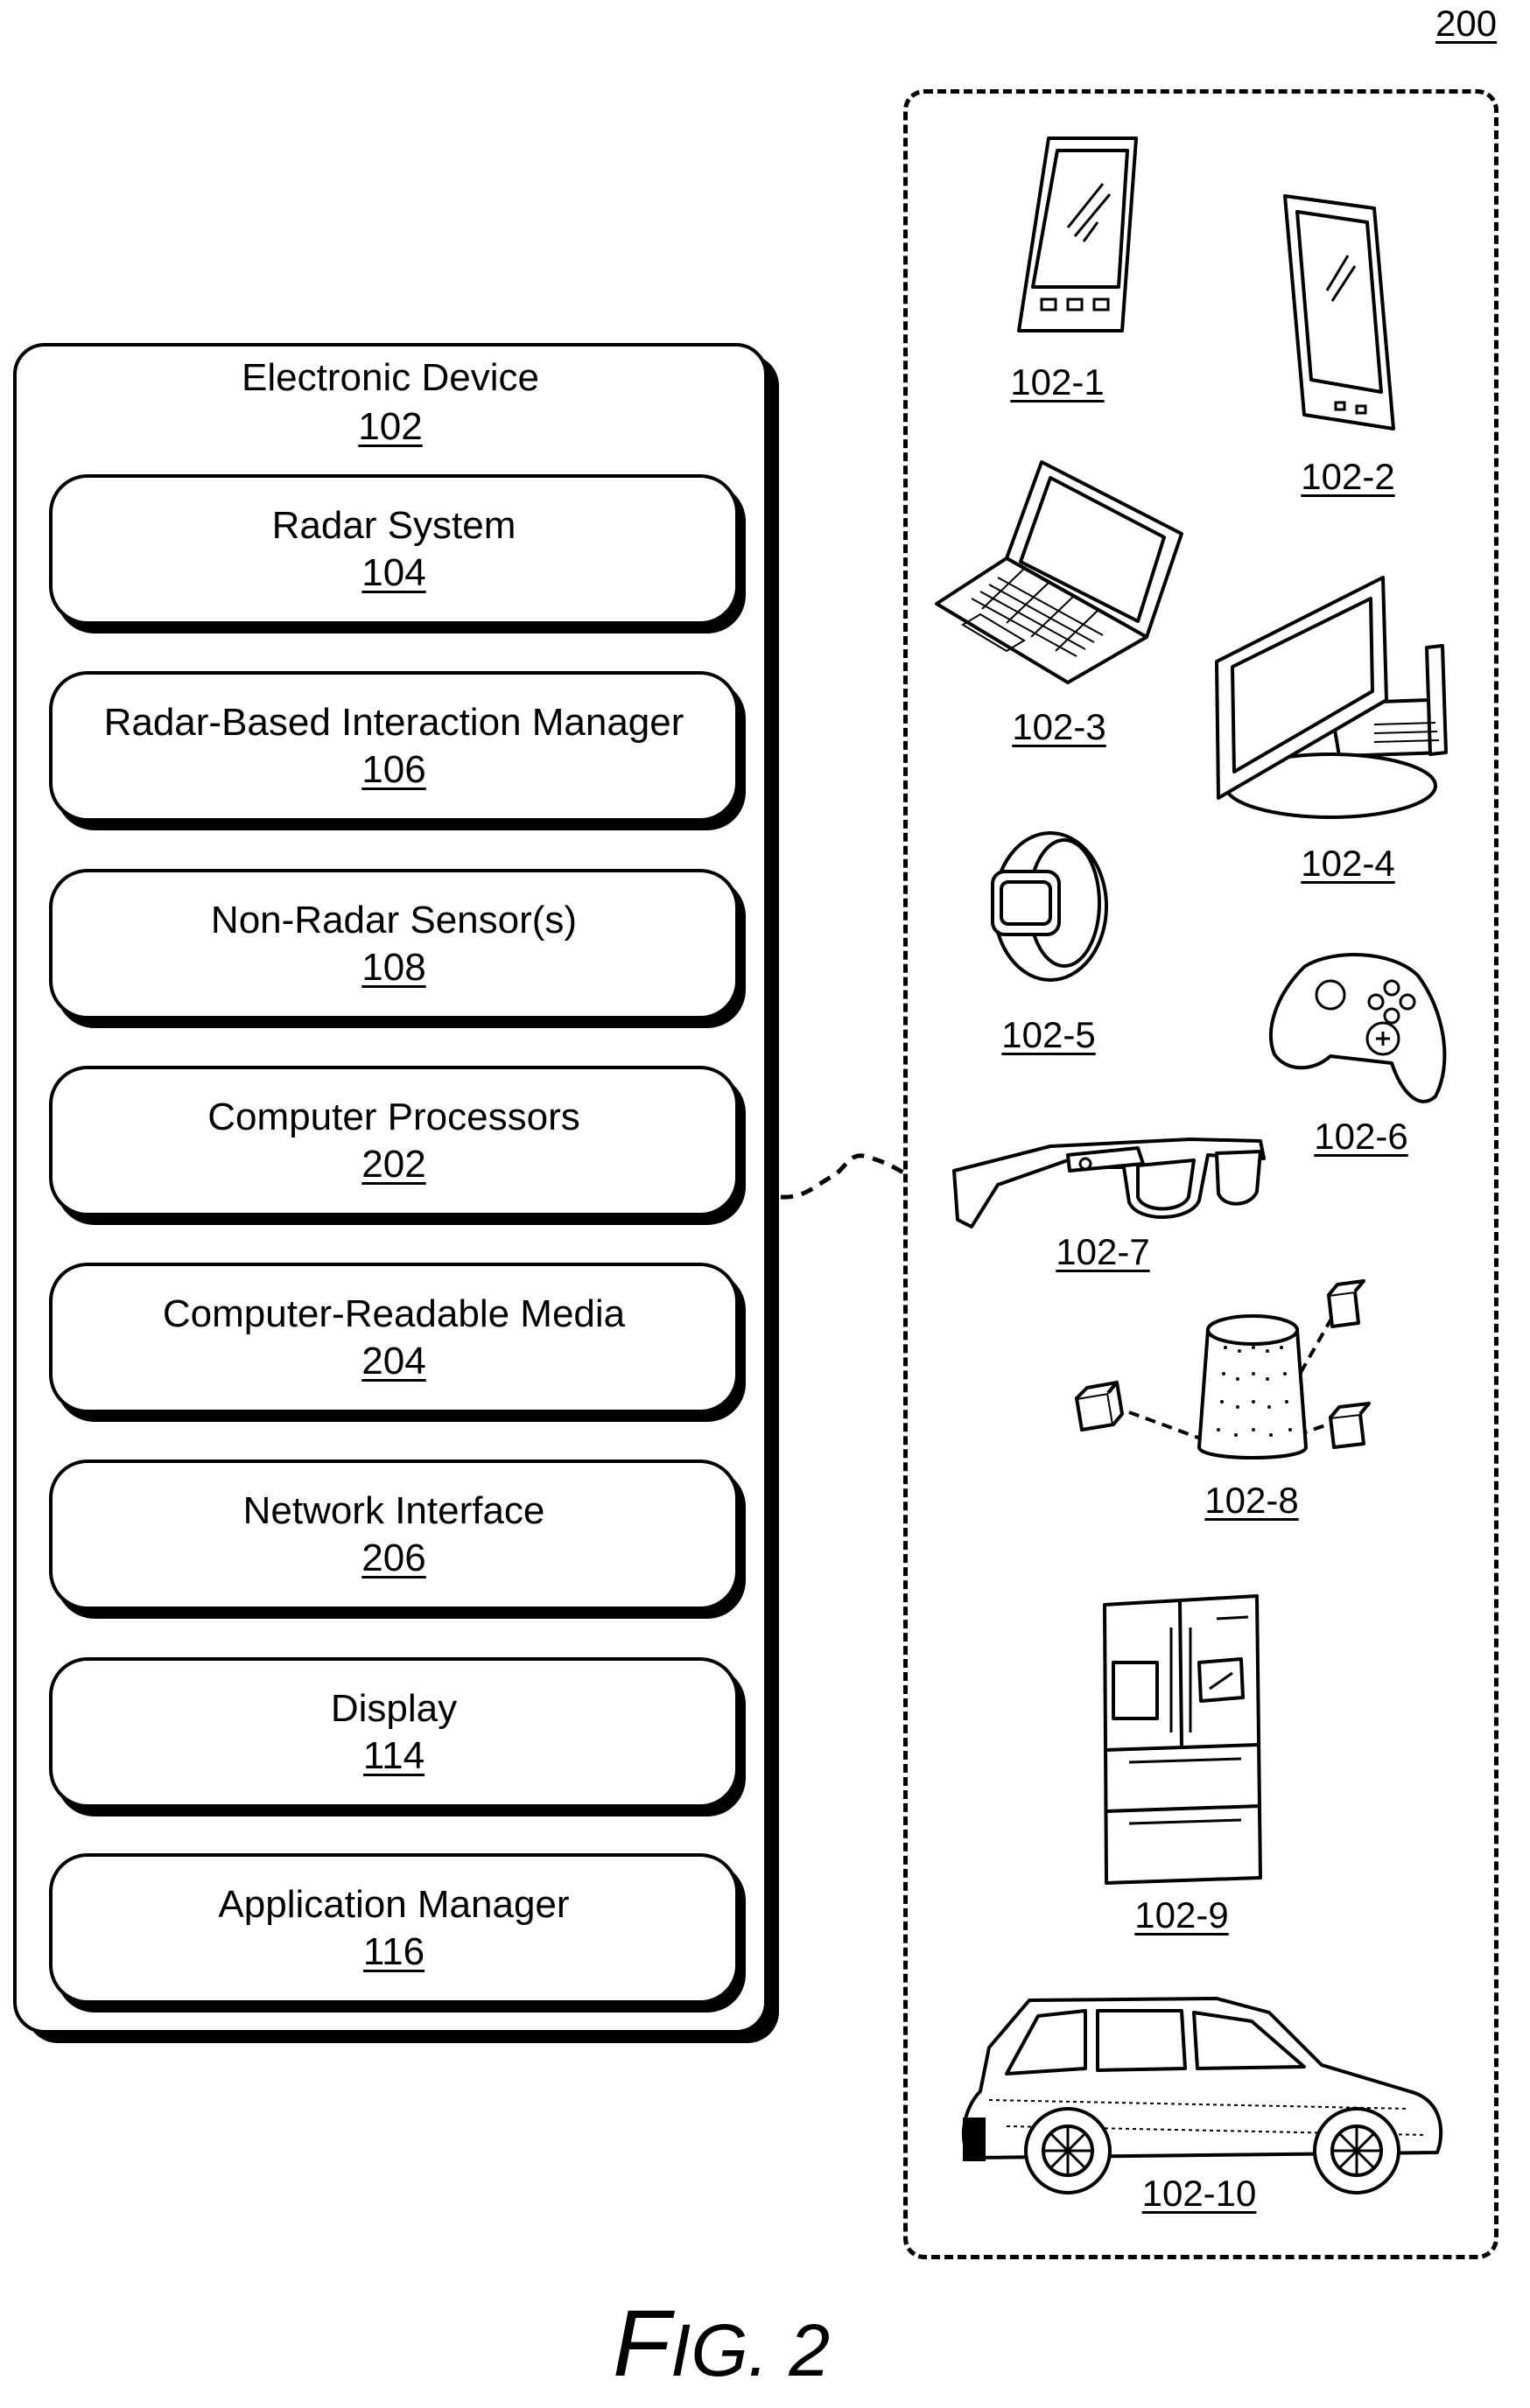  I want to click on device-label: 102-9, so click(1181, 1915).